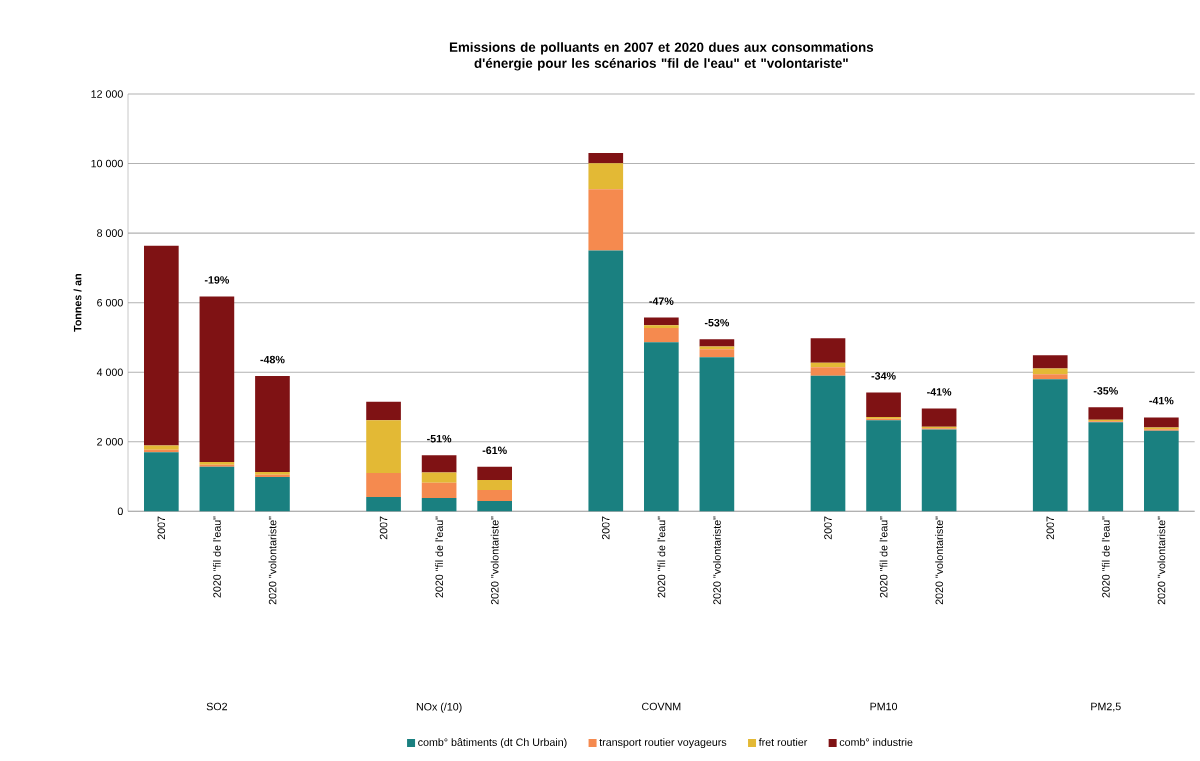  Describe the element at coordinates (120, 511) in the screenshot. I see `y-tick-label: 0` at that location.